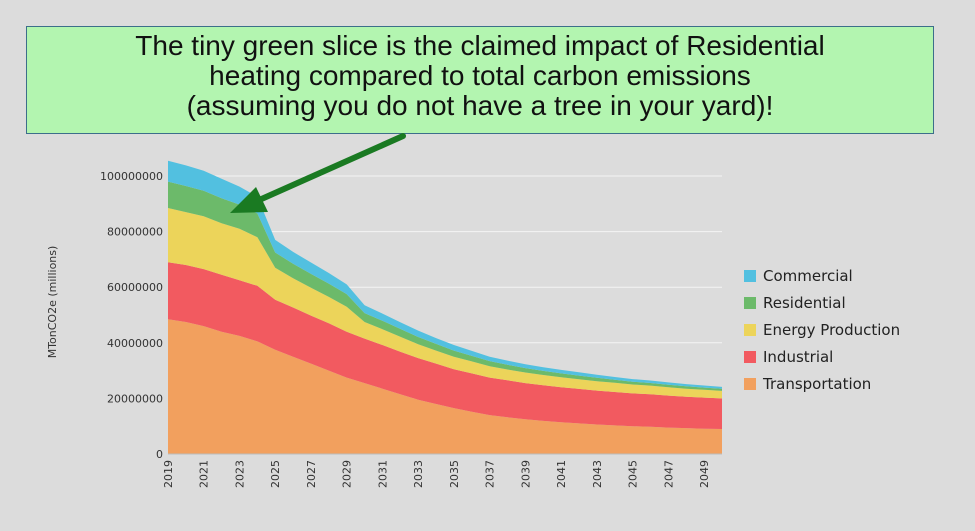 The image size is (975, 531). I want to click on y-axis-label: MTonCO2e (millions), so click(52, 302).